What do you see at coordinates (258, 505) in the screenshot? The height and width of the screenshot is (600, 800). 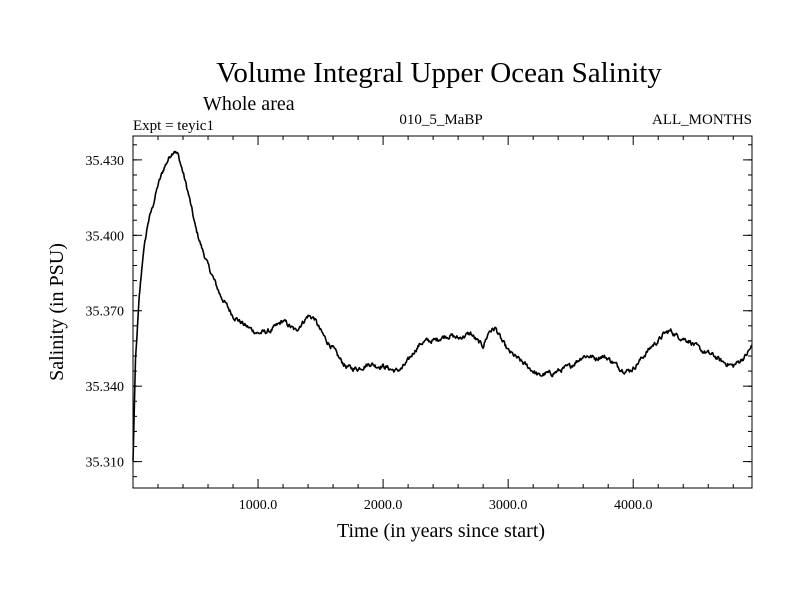 I see `x-tick-label: 1000.0` at bounding box center [258, 505].